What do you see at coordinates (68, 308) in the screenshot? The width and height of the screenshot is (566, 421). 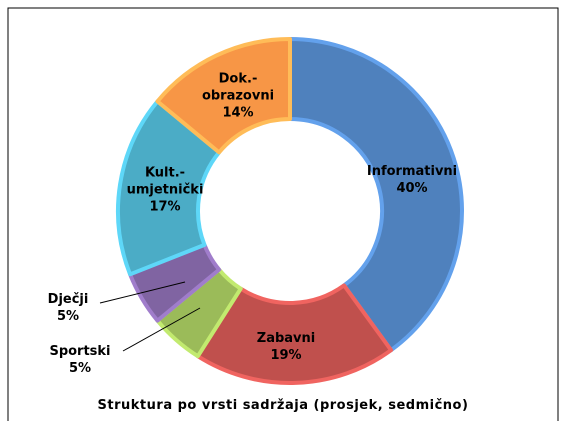 I see `slice-label: Dječji 5%` at bounding box center [68, 308].